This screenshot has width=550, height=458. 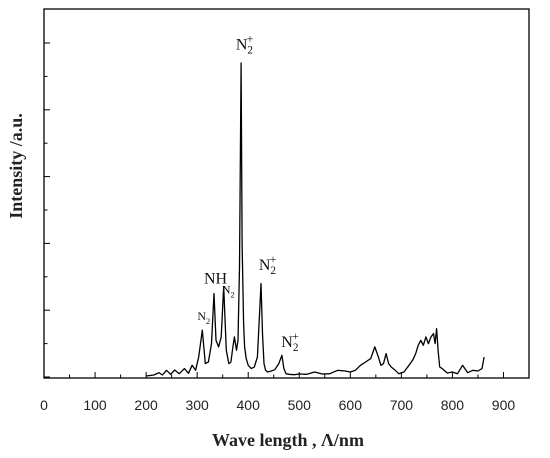 I want to click on x-tick-labels: 0 100 200 300 400 500 600 700 800 900, so click(x=277, y=405).